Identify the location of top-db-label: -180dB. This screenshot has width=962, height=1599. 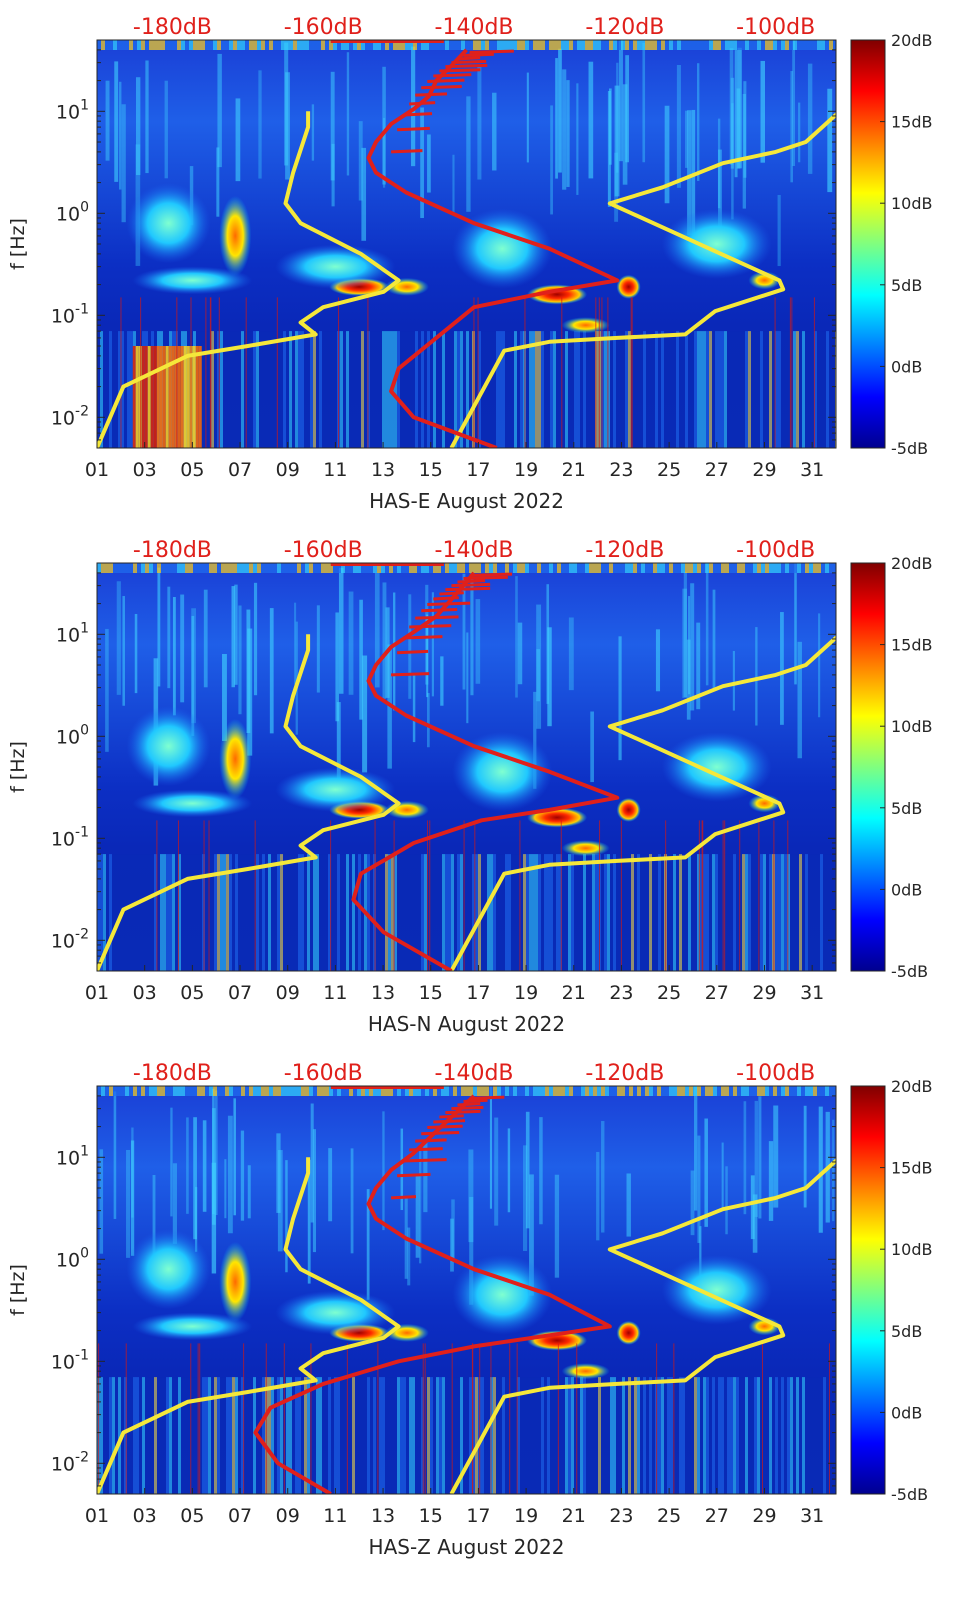
(172, 27).